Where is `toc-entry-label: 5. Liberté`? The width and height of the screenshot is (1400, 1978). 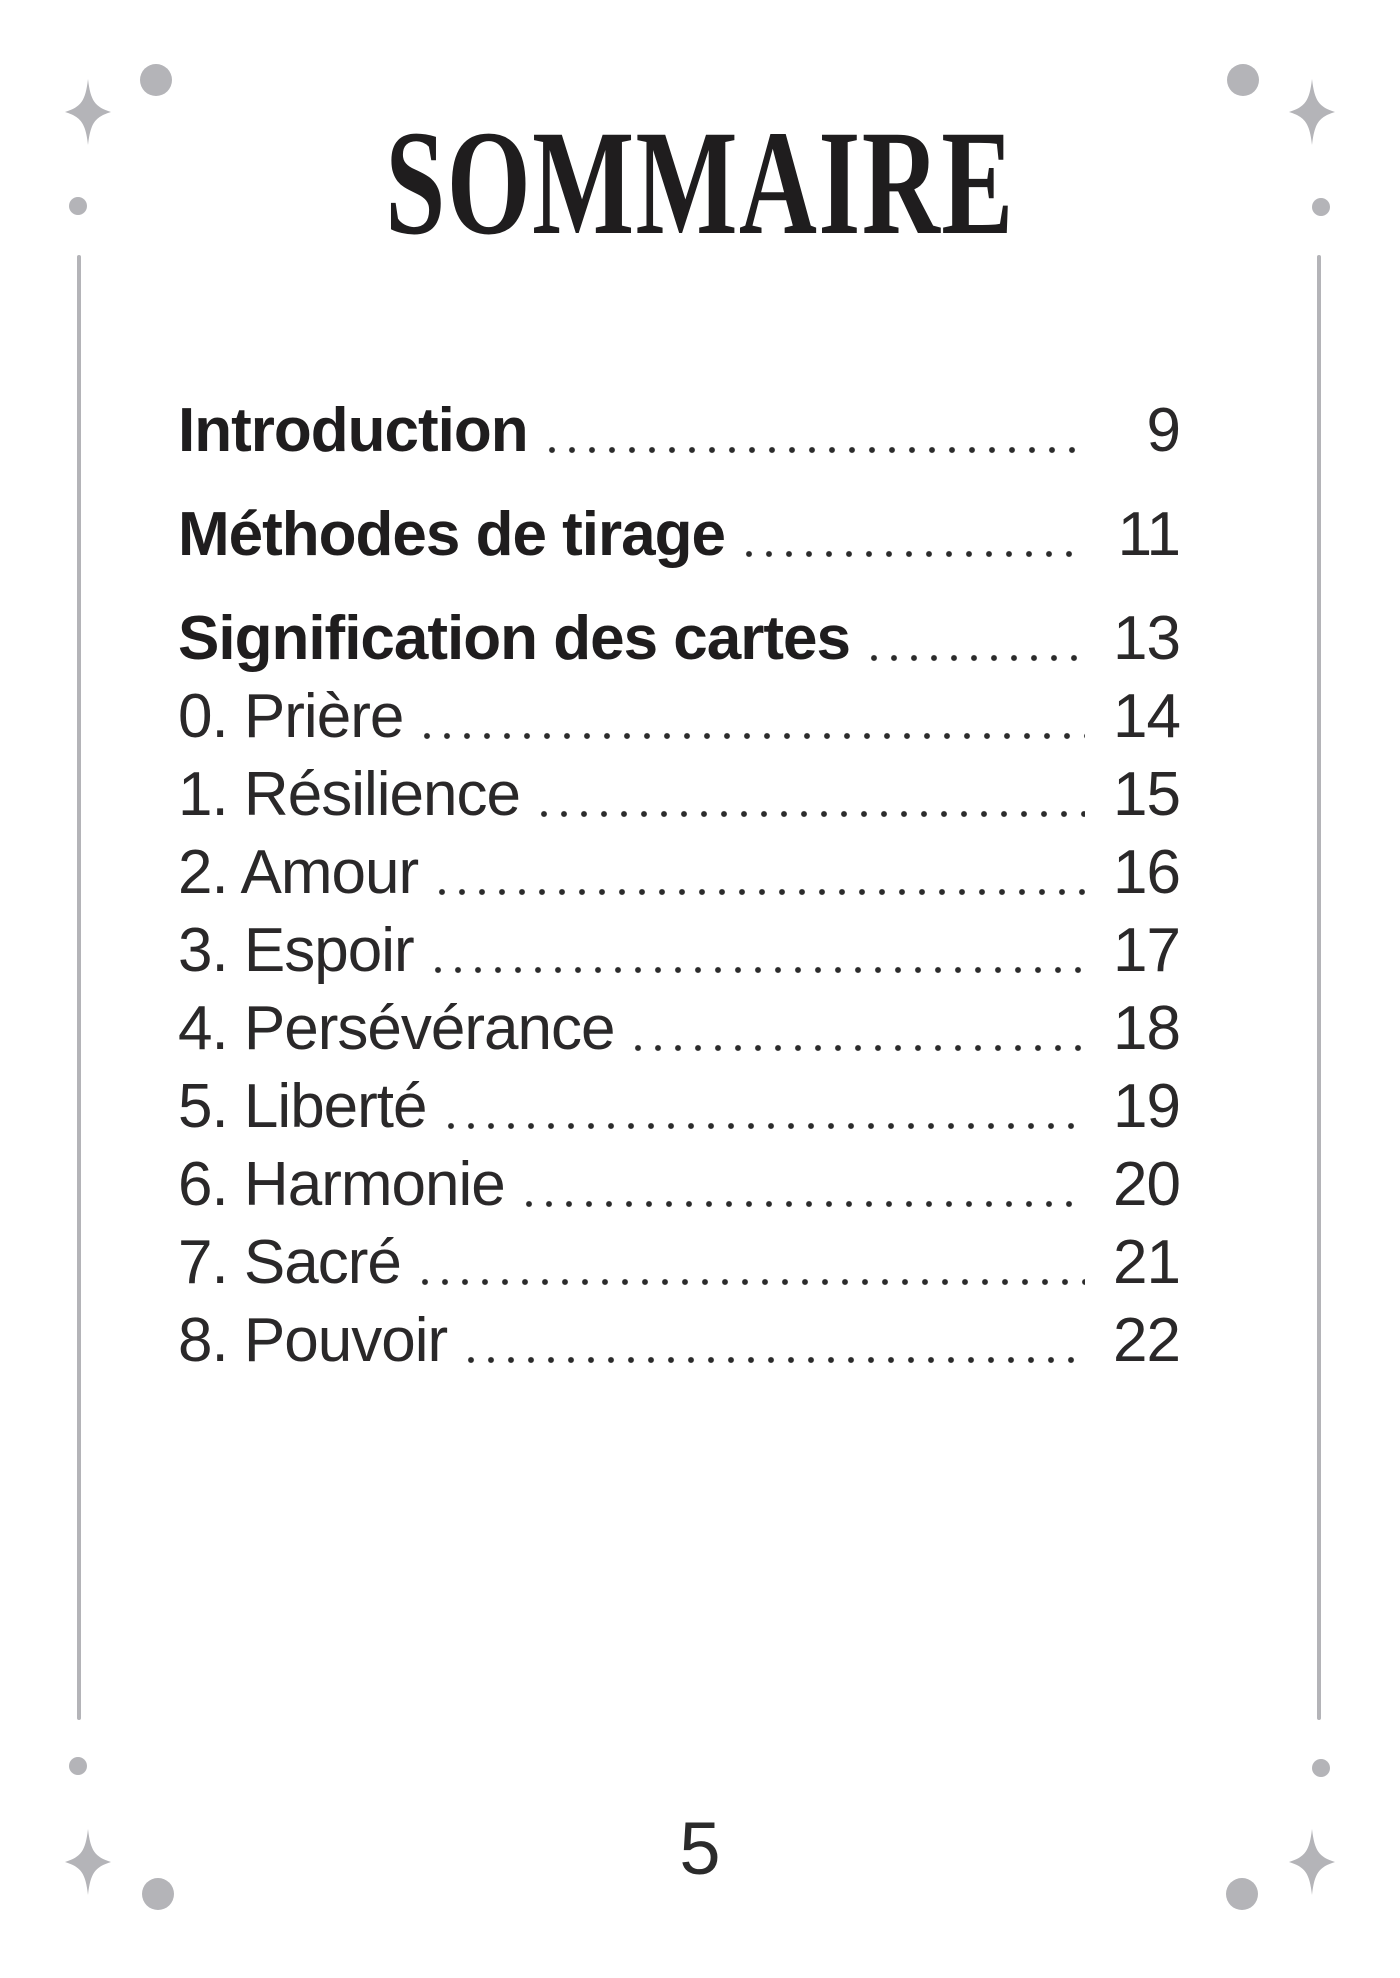 toc-entry-label: 5. Liberté is located at coordinates (303, 1106).